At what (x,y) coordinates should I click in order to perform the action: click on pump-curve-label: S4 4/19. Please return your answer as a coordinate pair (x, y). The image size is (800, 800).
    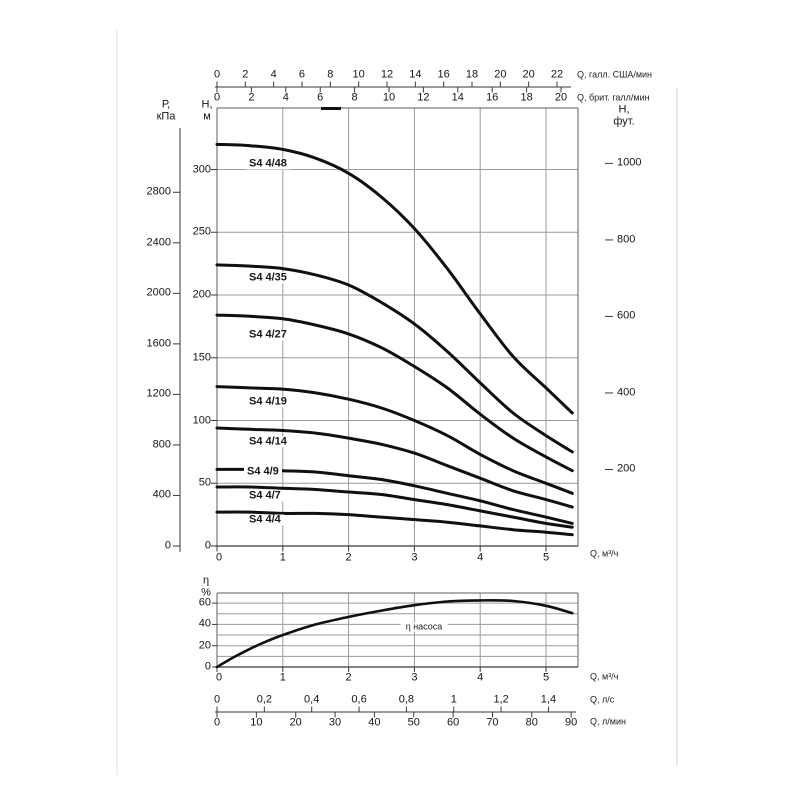
    Looking at the image, I should click on (268, 402).